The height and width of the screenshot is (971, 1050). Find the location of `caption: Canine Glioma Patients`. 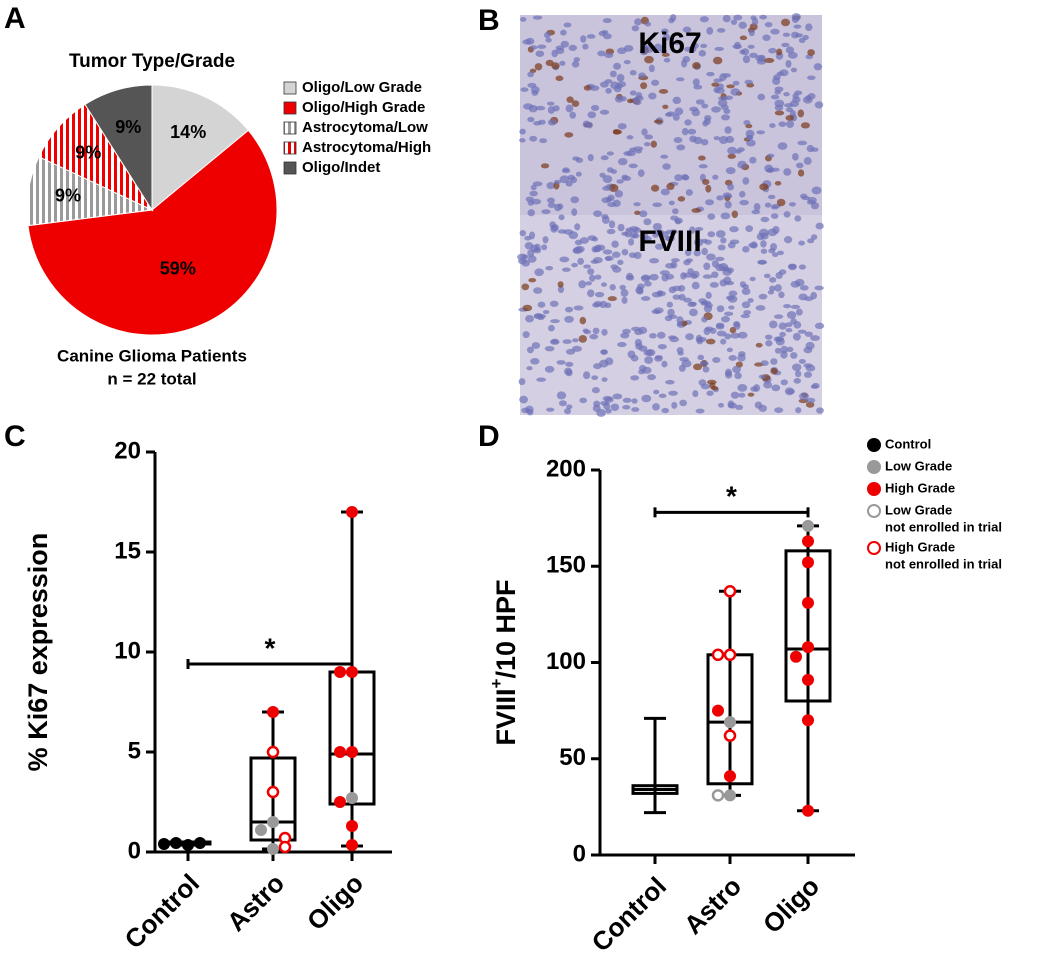

caption: Canine Glioma Patients is located at coordinates (152, 355).